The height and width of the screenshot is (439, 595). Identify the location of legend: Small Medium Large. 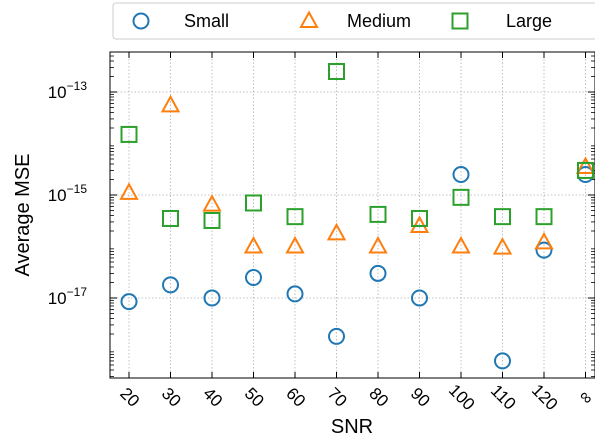
(353, 21).